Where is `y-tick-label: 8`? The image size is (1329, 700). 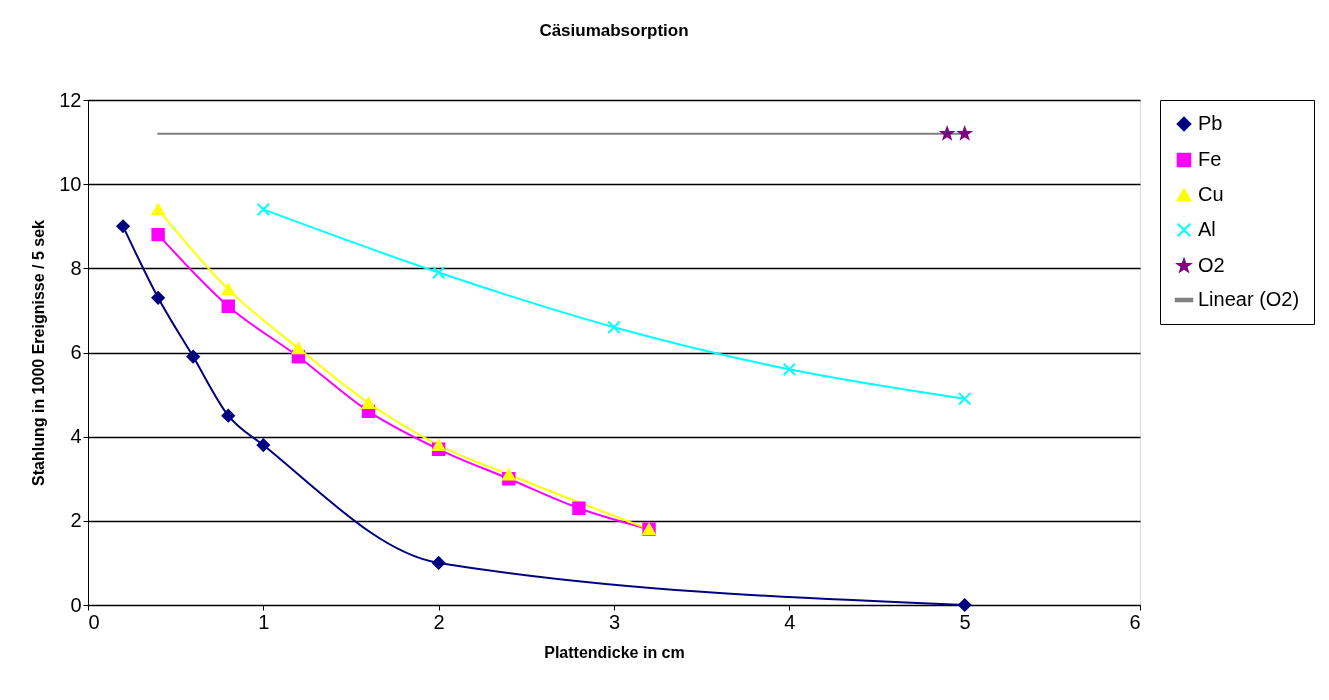
y-tick-label: 8 is located at coordinates (76, 267).